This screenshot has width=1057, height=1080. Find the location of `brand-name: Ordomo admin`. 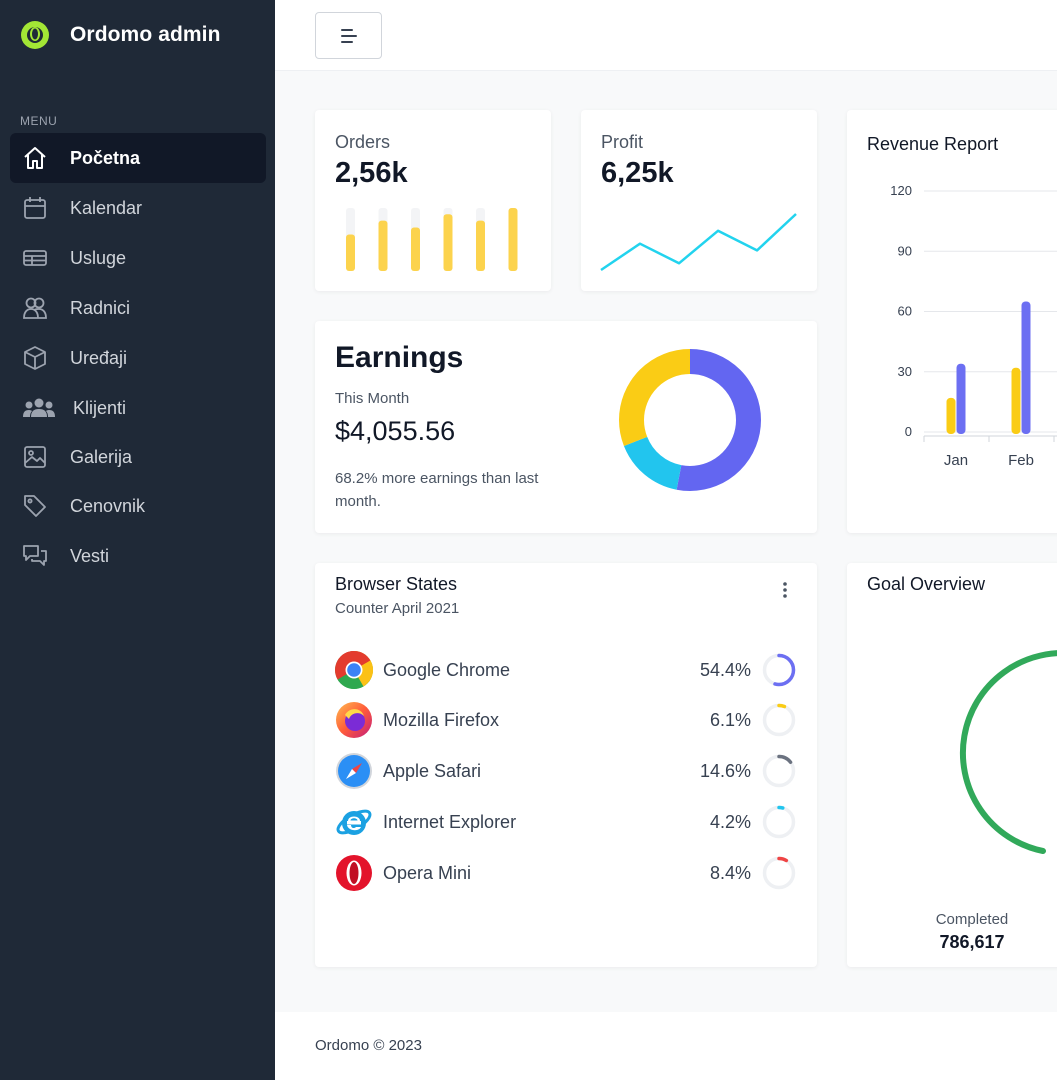

brand-name: Ordomo admin is located at coordinates (145, 34).